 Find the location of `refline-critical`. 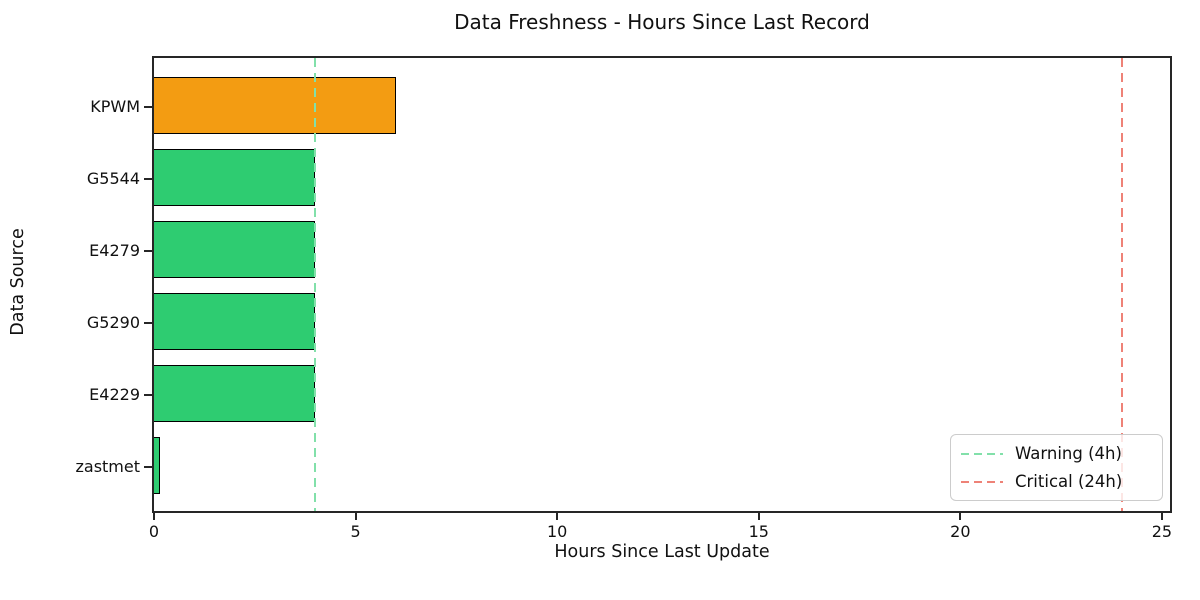

refline-critical is located at coordinates (1121, 284).